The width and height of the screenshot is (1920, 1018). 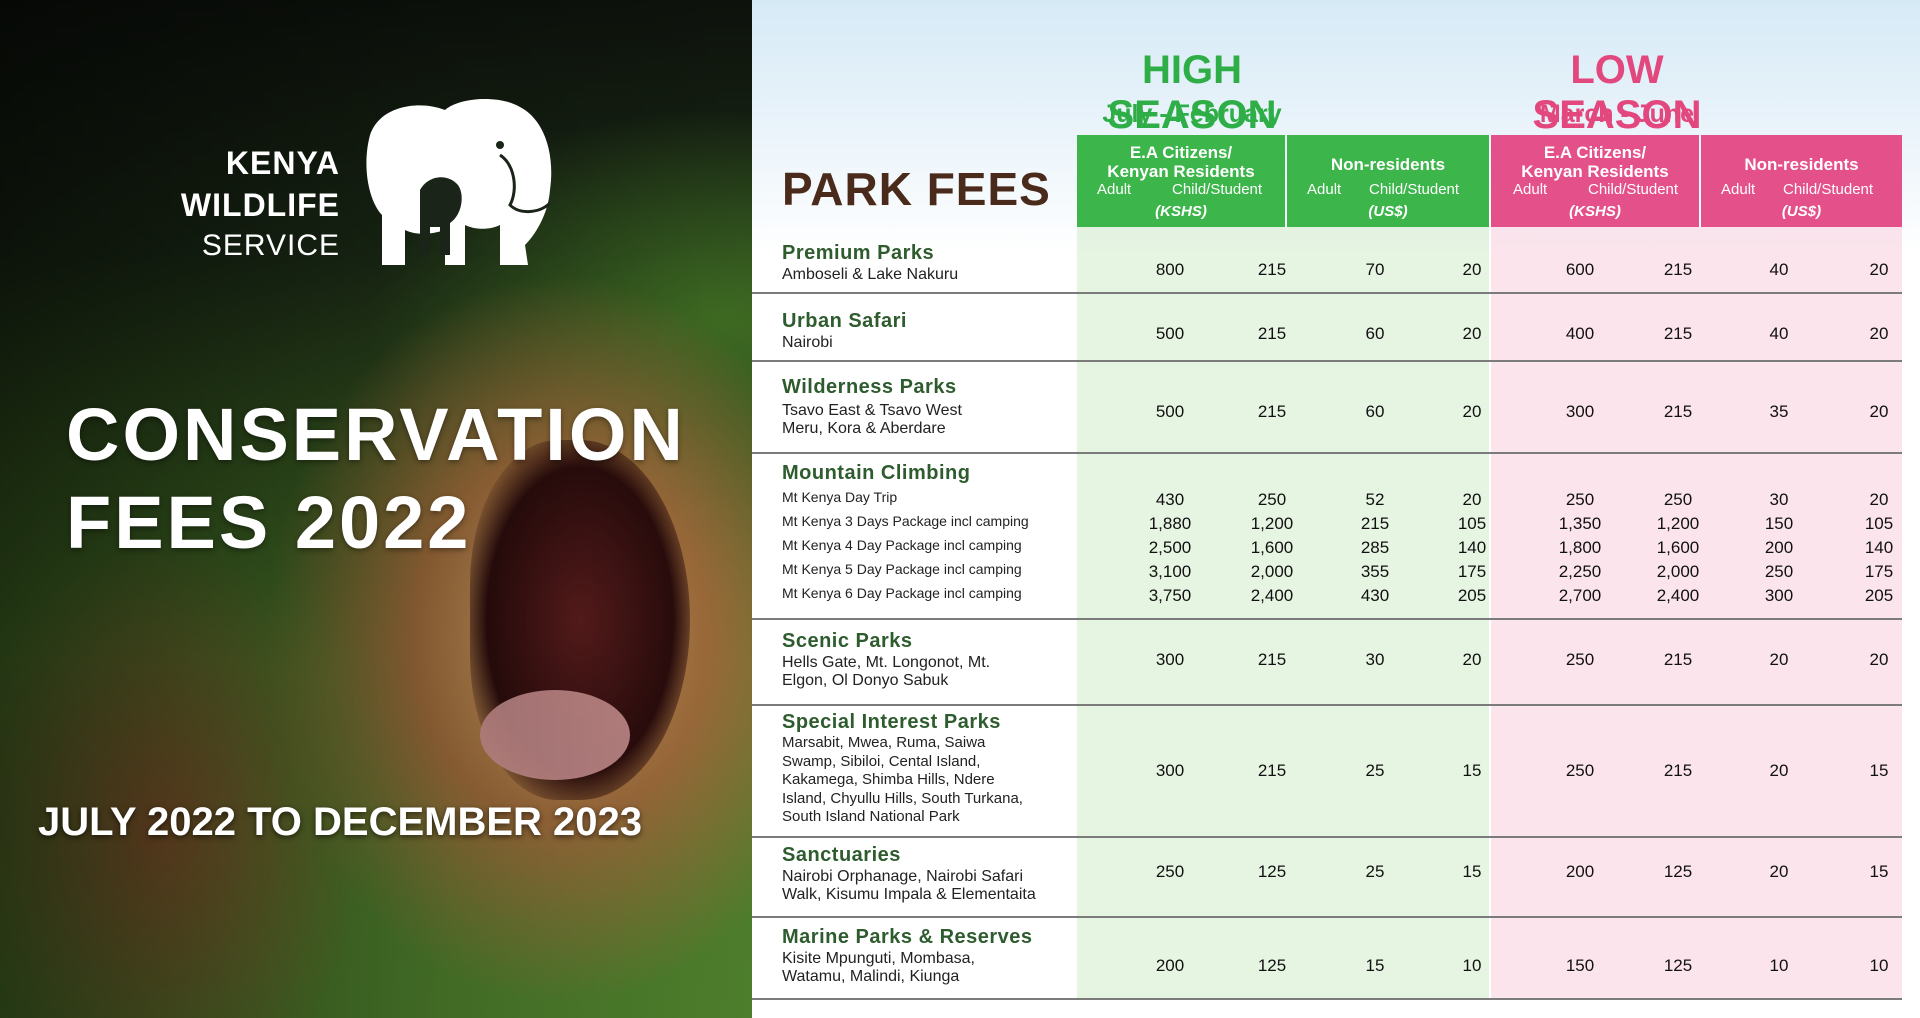 I want to click on row-subtitle: Nairobi, so click(x=807, y=342).